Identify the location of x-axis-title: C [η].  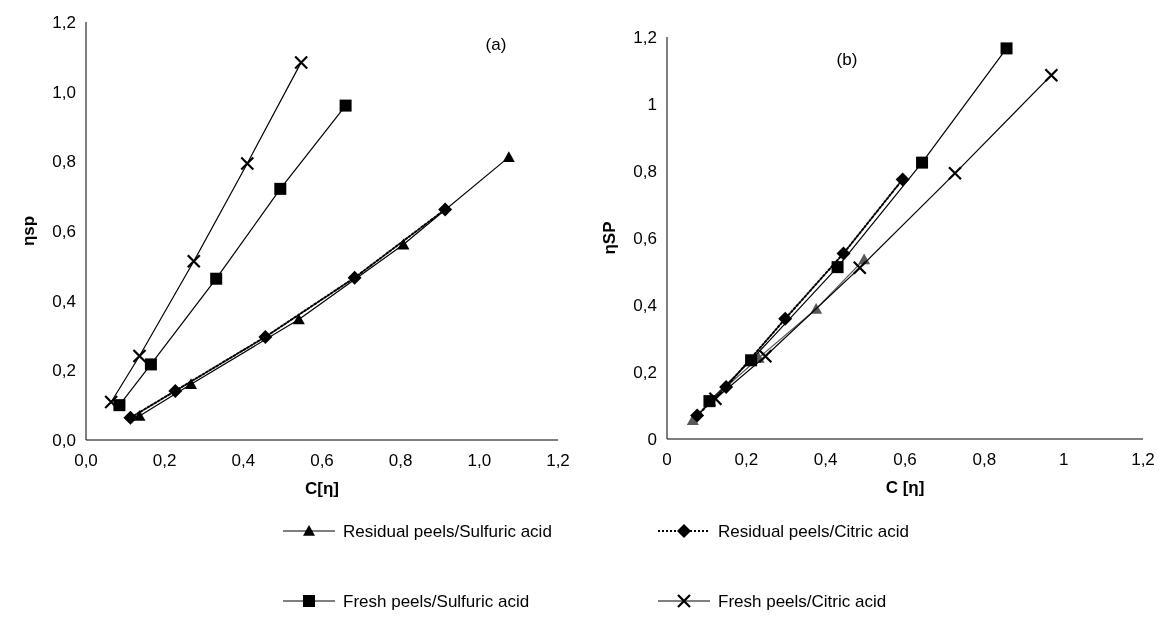
(905, 487).